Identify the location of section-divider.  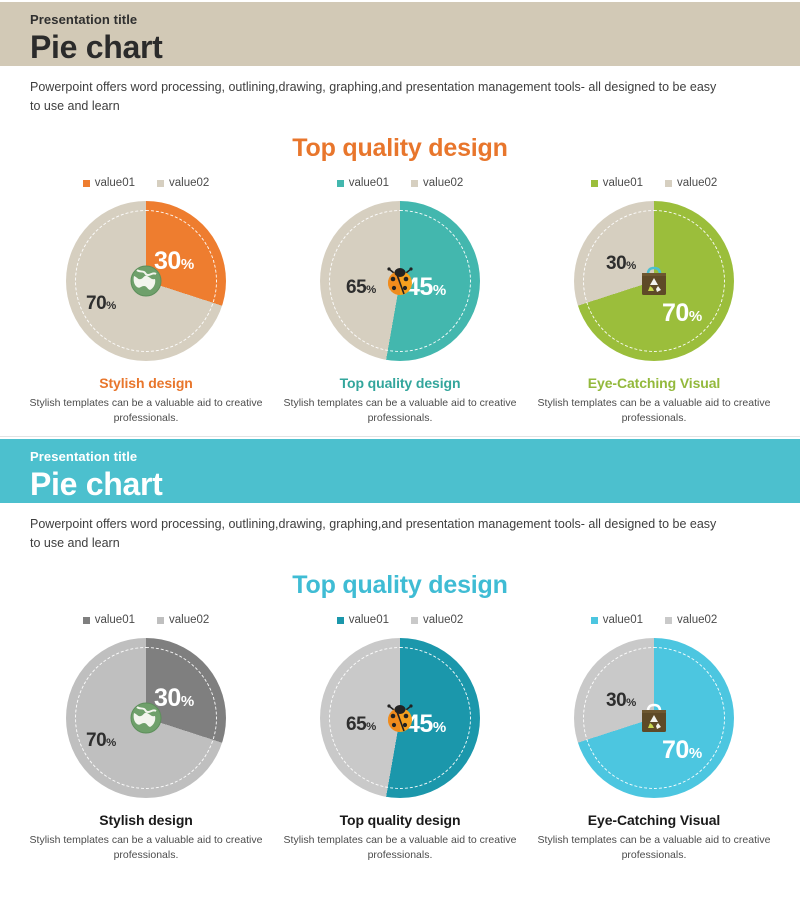
(400, 436).